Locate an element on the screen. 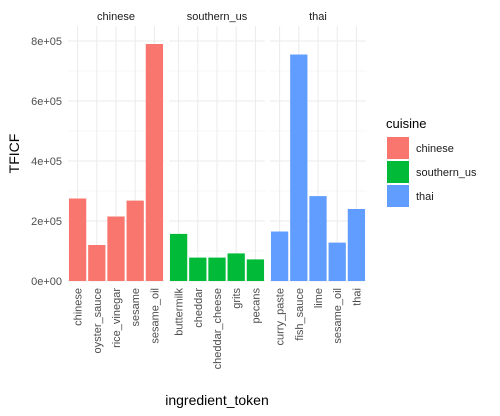 The height and width of the screenshot is (416, 500). legend-label: chinese is located at coordinates (435, 149).